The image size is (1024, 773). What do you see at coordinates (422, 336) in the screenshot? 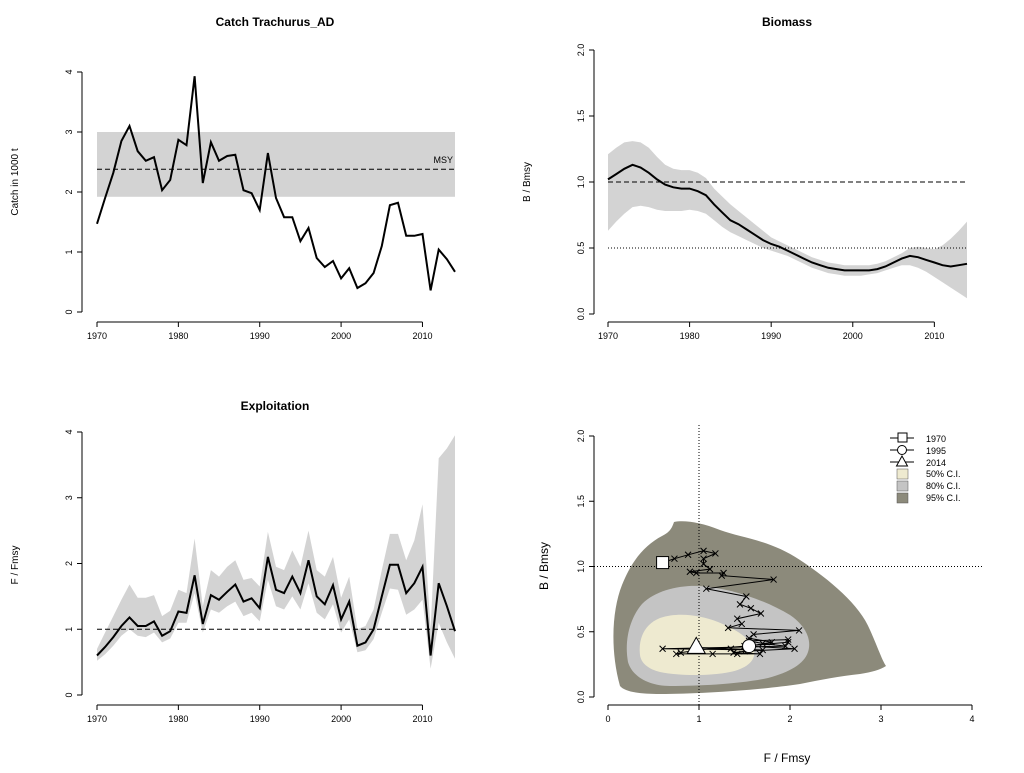
I see `catch-x-tick-label: 2010` at bounding box center [422, 336].